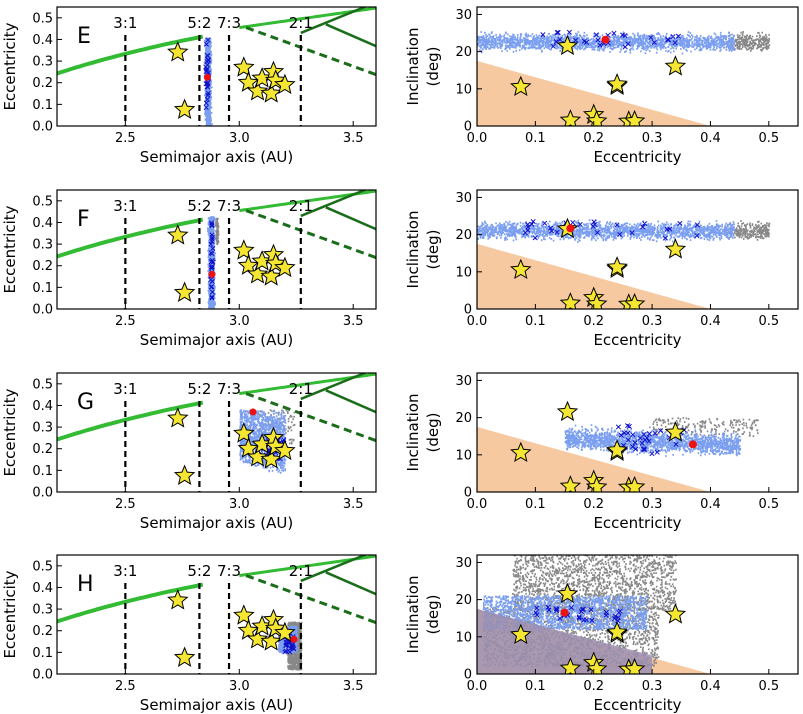  I want to click on panel-letter-H: H, so click(85, 584).